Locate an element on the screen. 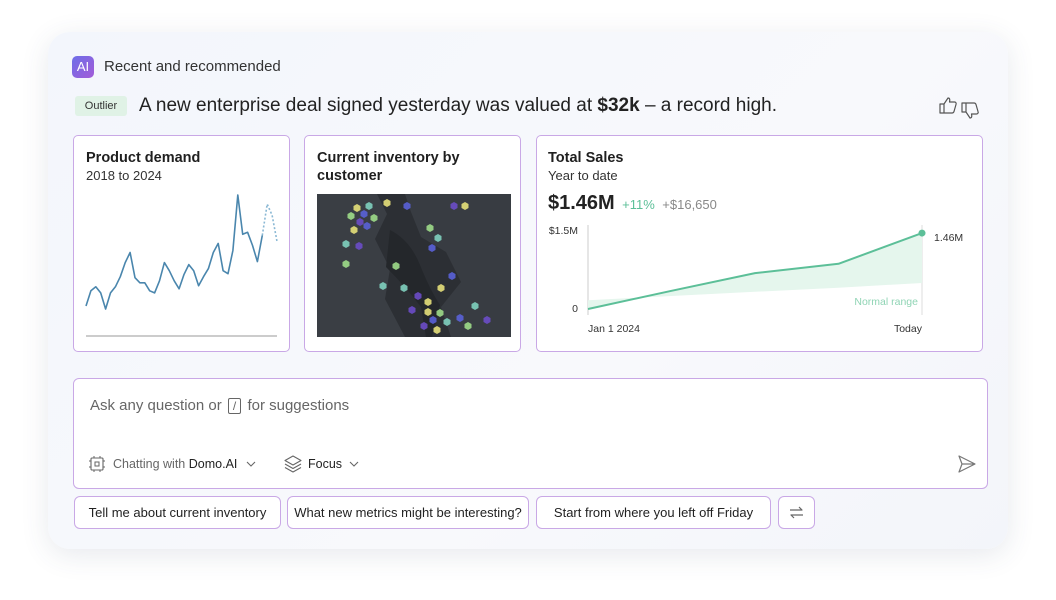  product-demand-card: Product demand 2018 to 2024 is located at coordinates (181, 243).